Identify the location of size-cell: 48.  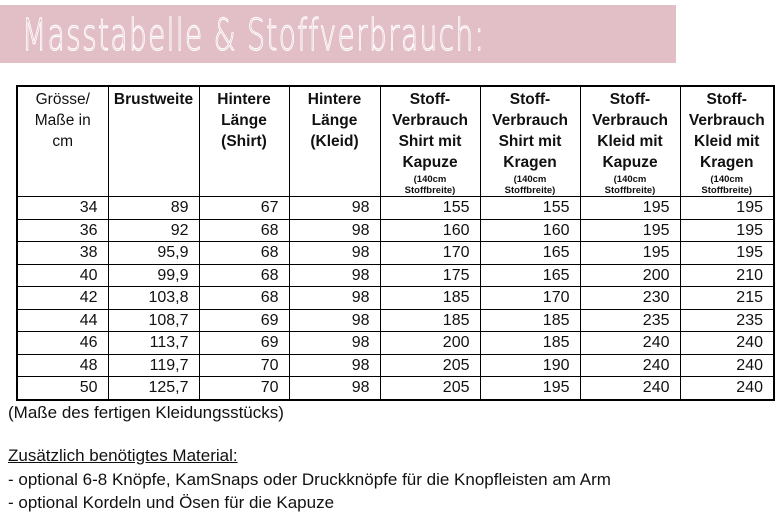
(62, 365).